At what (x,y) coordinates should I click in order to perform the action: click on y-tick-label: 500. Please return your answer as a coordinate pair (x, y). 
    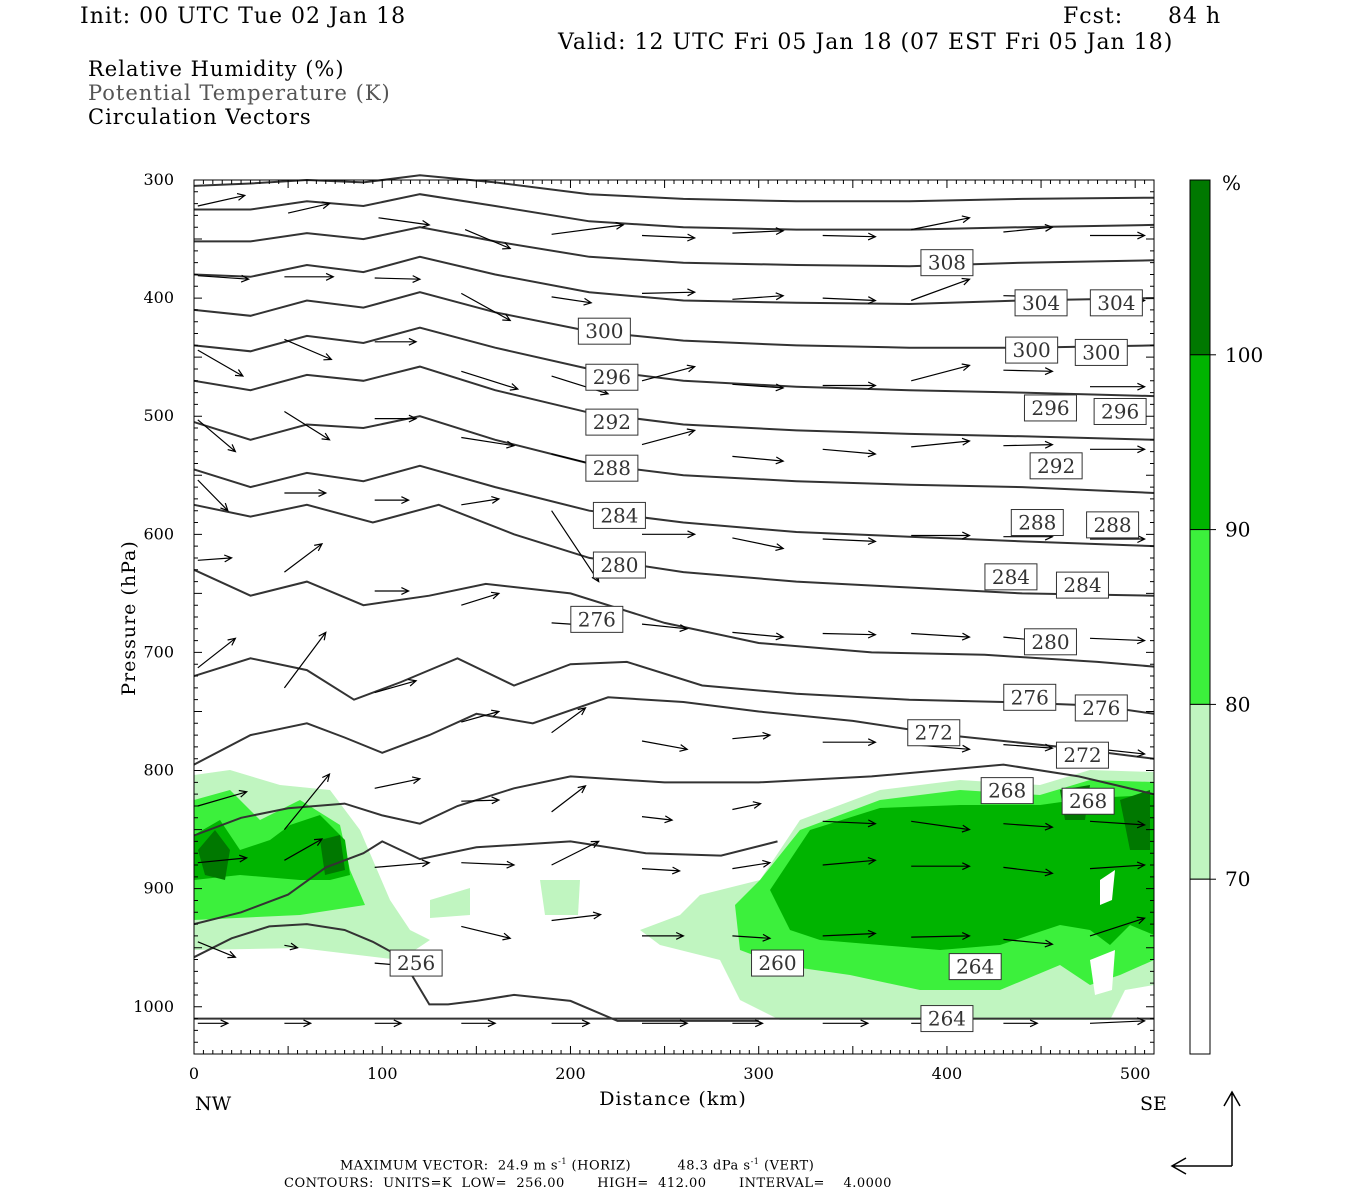
    Looking at the image, I should click on (158, 415).